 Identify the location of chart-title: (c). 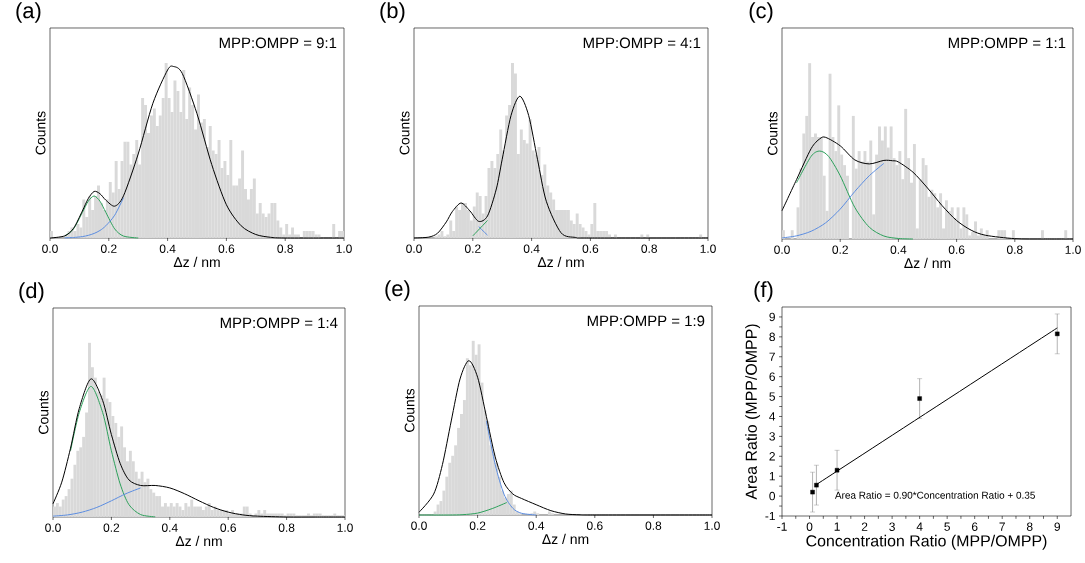
(761, 12).